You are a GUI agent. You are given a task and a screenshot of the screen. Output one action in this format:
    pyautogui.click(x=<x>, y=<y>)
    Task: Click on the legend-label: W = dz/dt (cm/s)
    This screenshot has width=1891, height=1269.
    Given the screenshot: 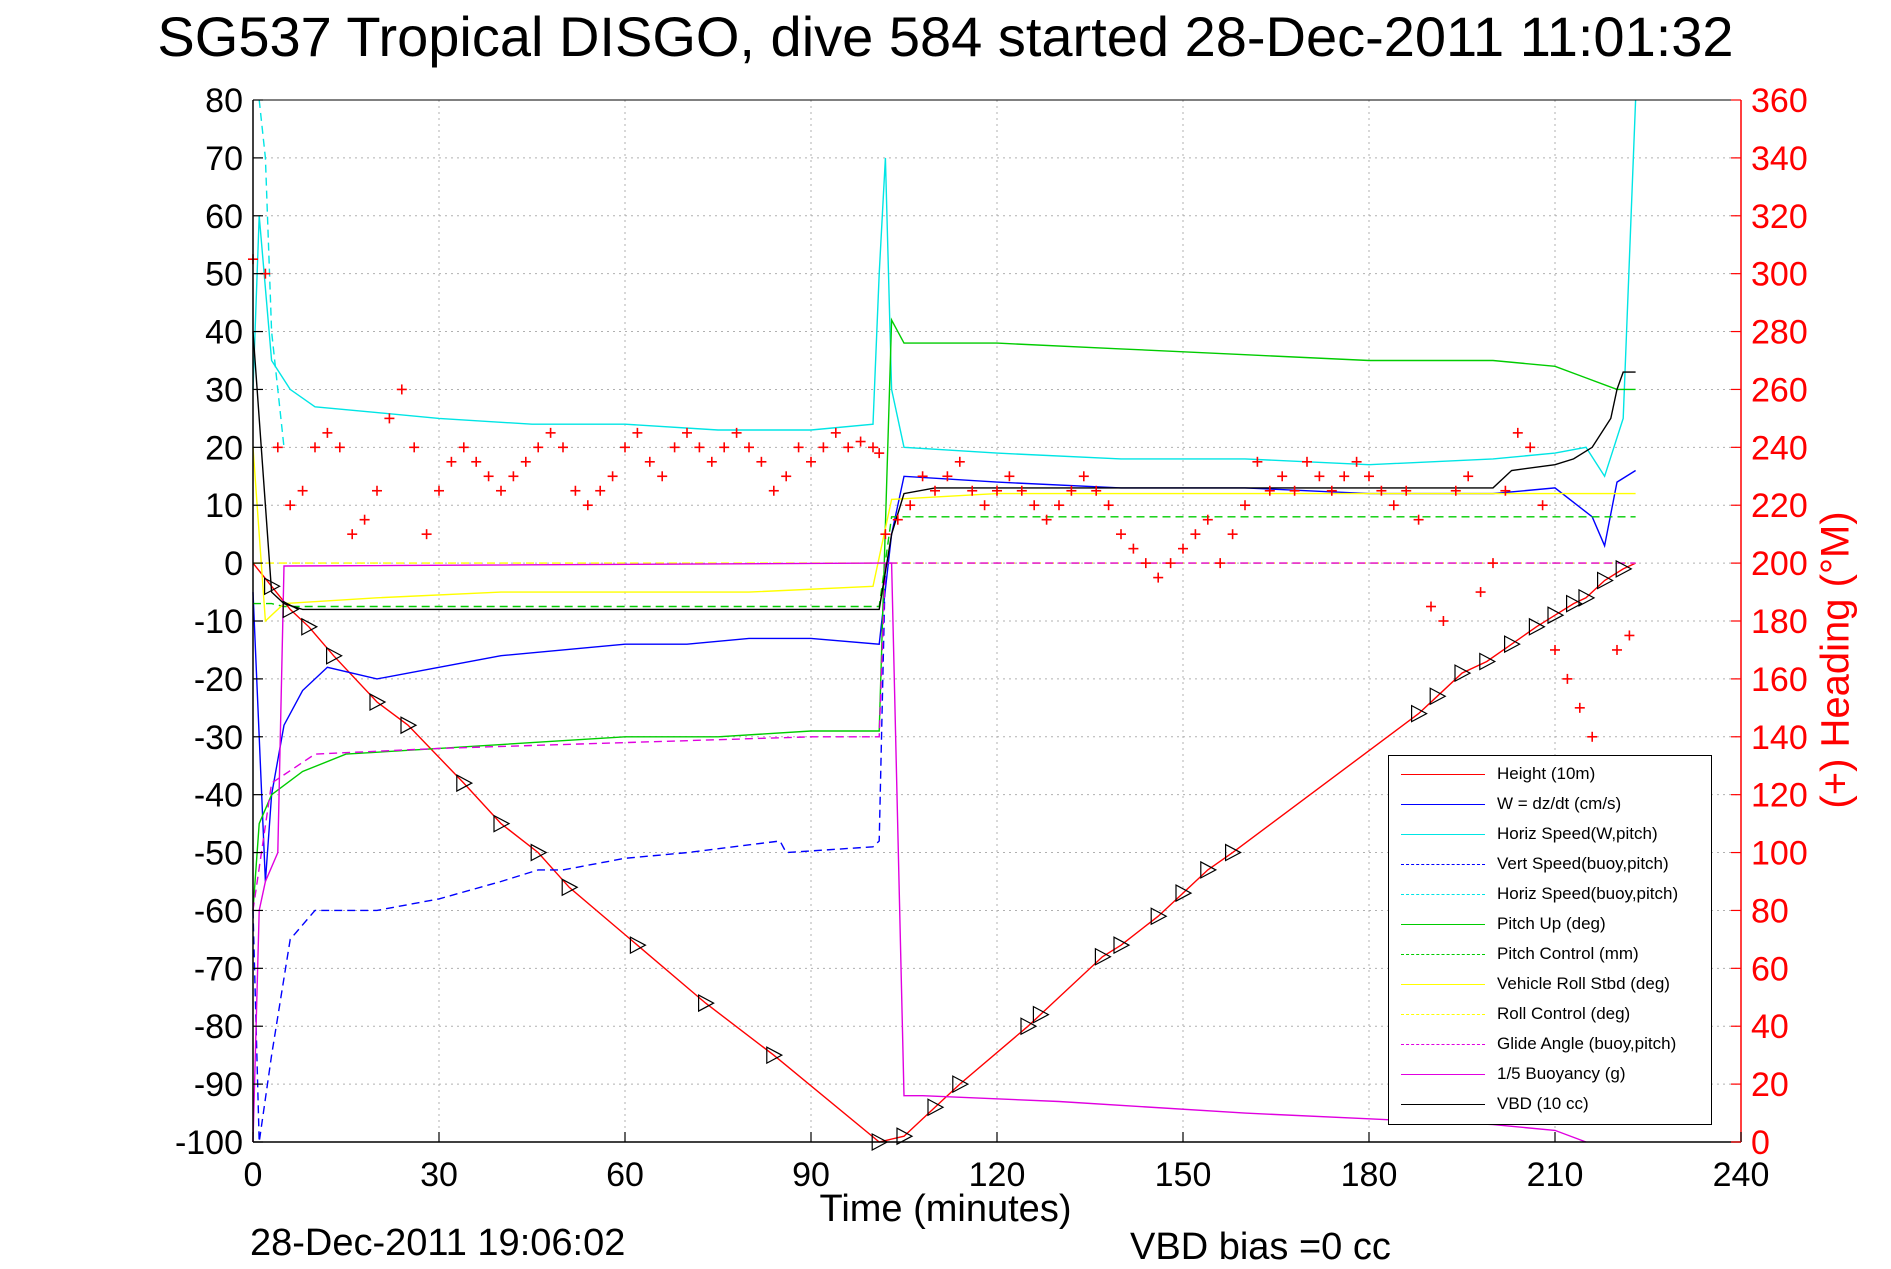 What is the action you would take?
    pyautogui.click(x=1559, y=803)
    